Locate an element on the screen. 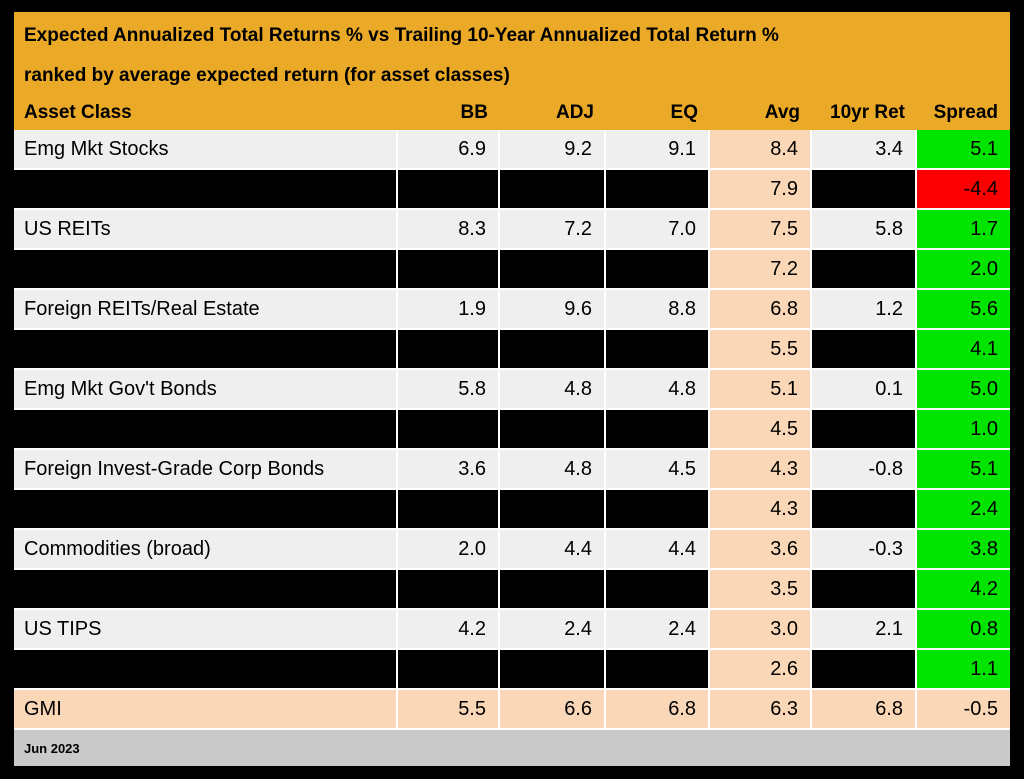 The width and height of the screenshot is (1024, 779). spread-cell: 2.4 is located at coordinates (963, 510).